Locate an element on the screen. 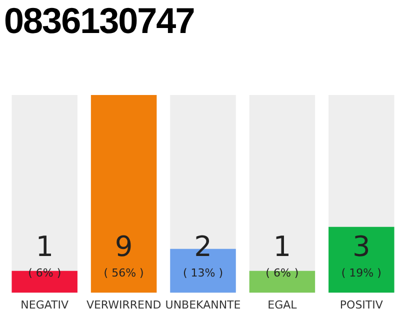  x-tick-label: EGAL is located at coordinates (283, 305).